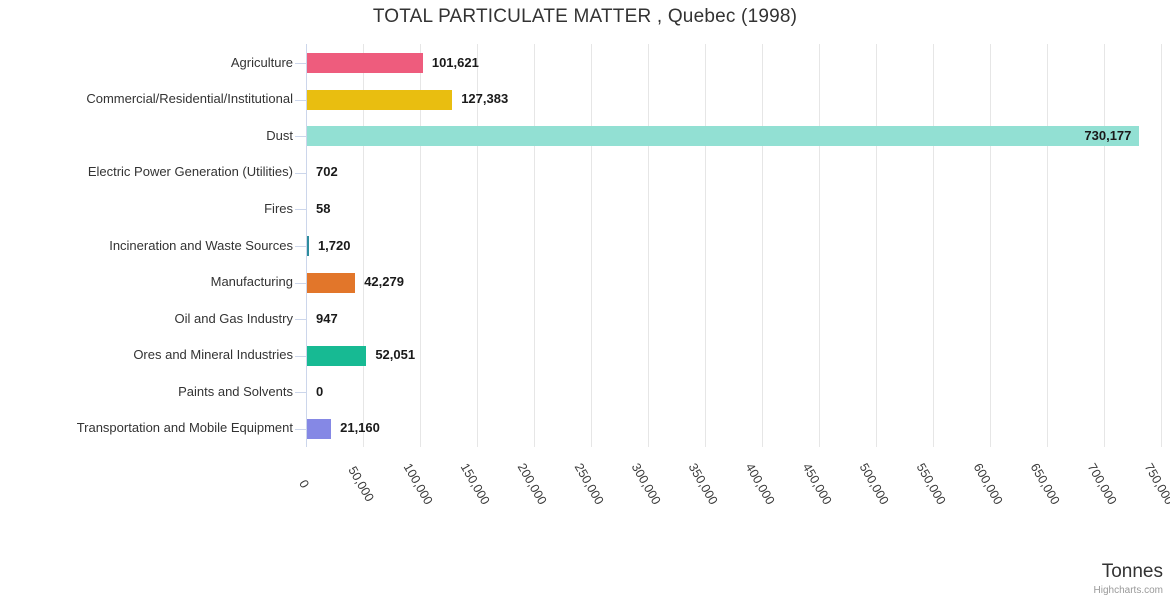 The width and height of the screenshot is (1170, 600). What do you see at coordinates (384, 282) in the screenshot?
I see `value-label: 42,279` at bounding box center [384, 282].